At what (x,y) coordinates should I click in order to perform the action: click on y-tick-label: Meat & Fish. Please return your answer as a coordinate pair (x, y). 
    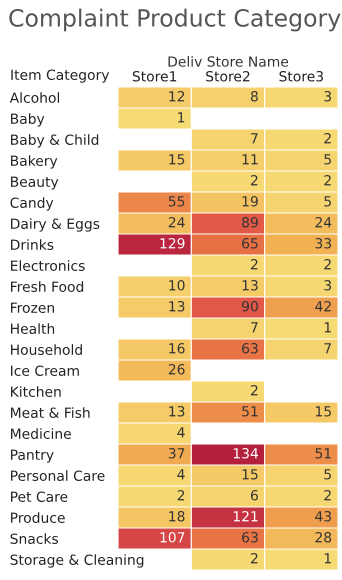
    Looking at the image, I should click on (50, 412).